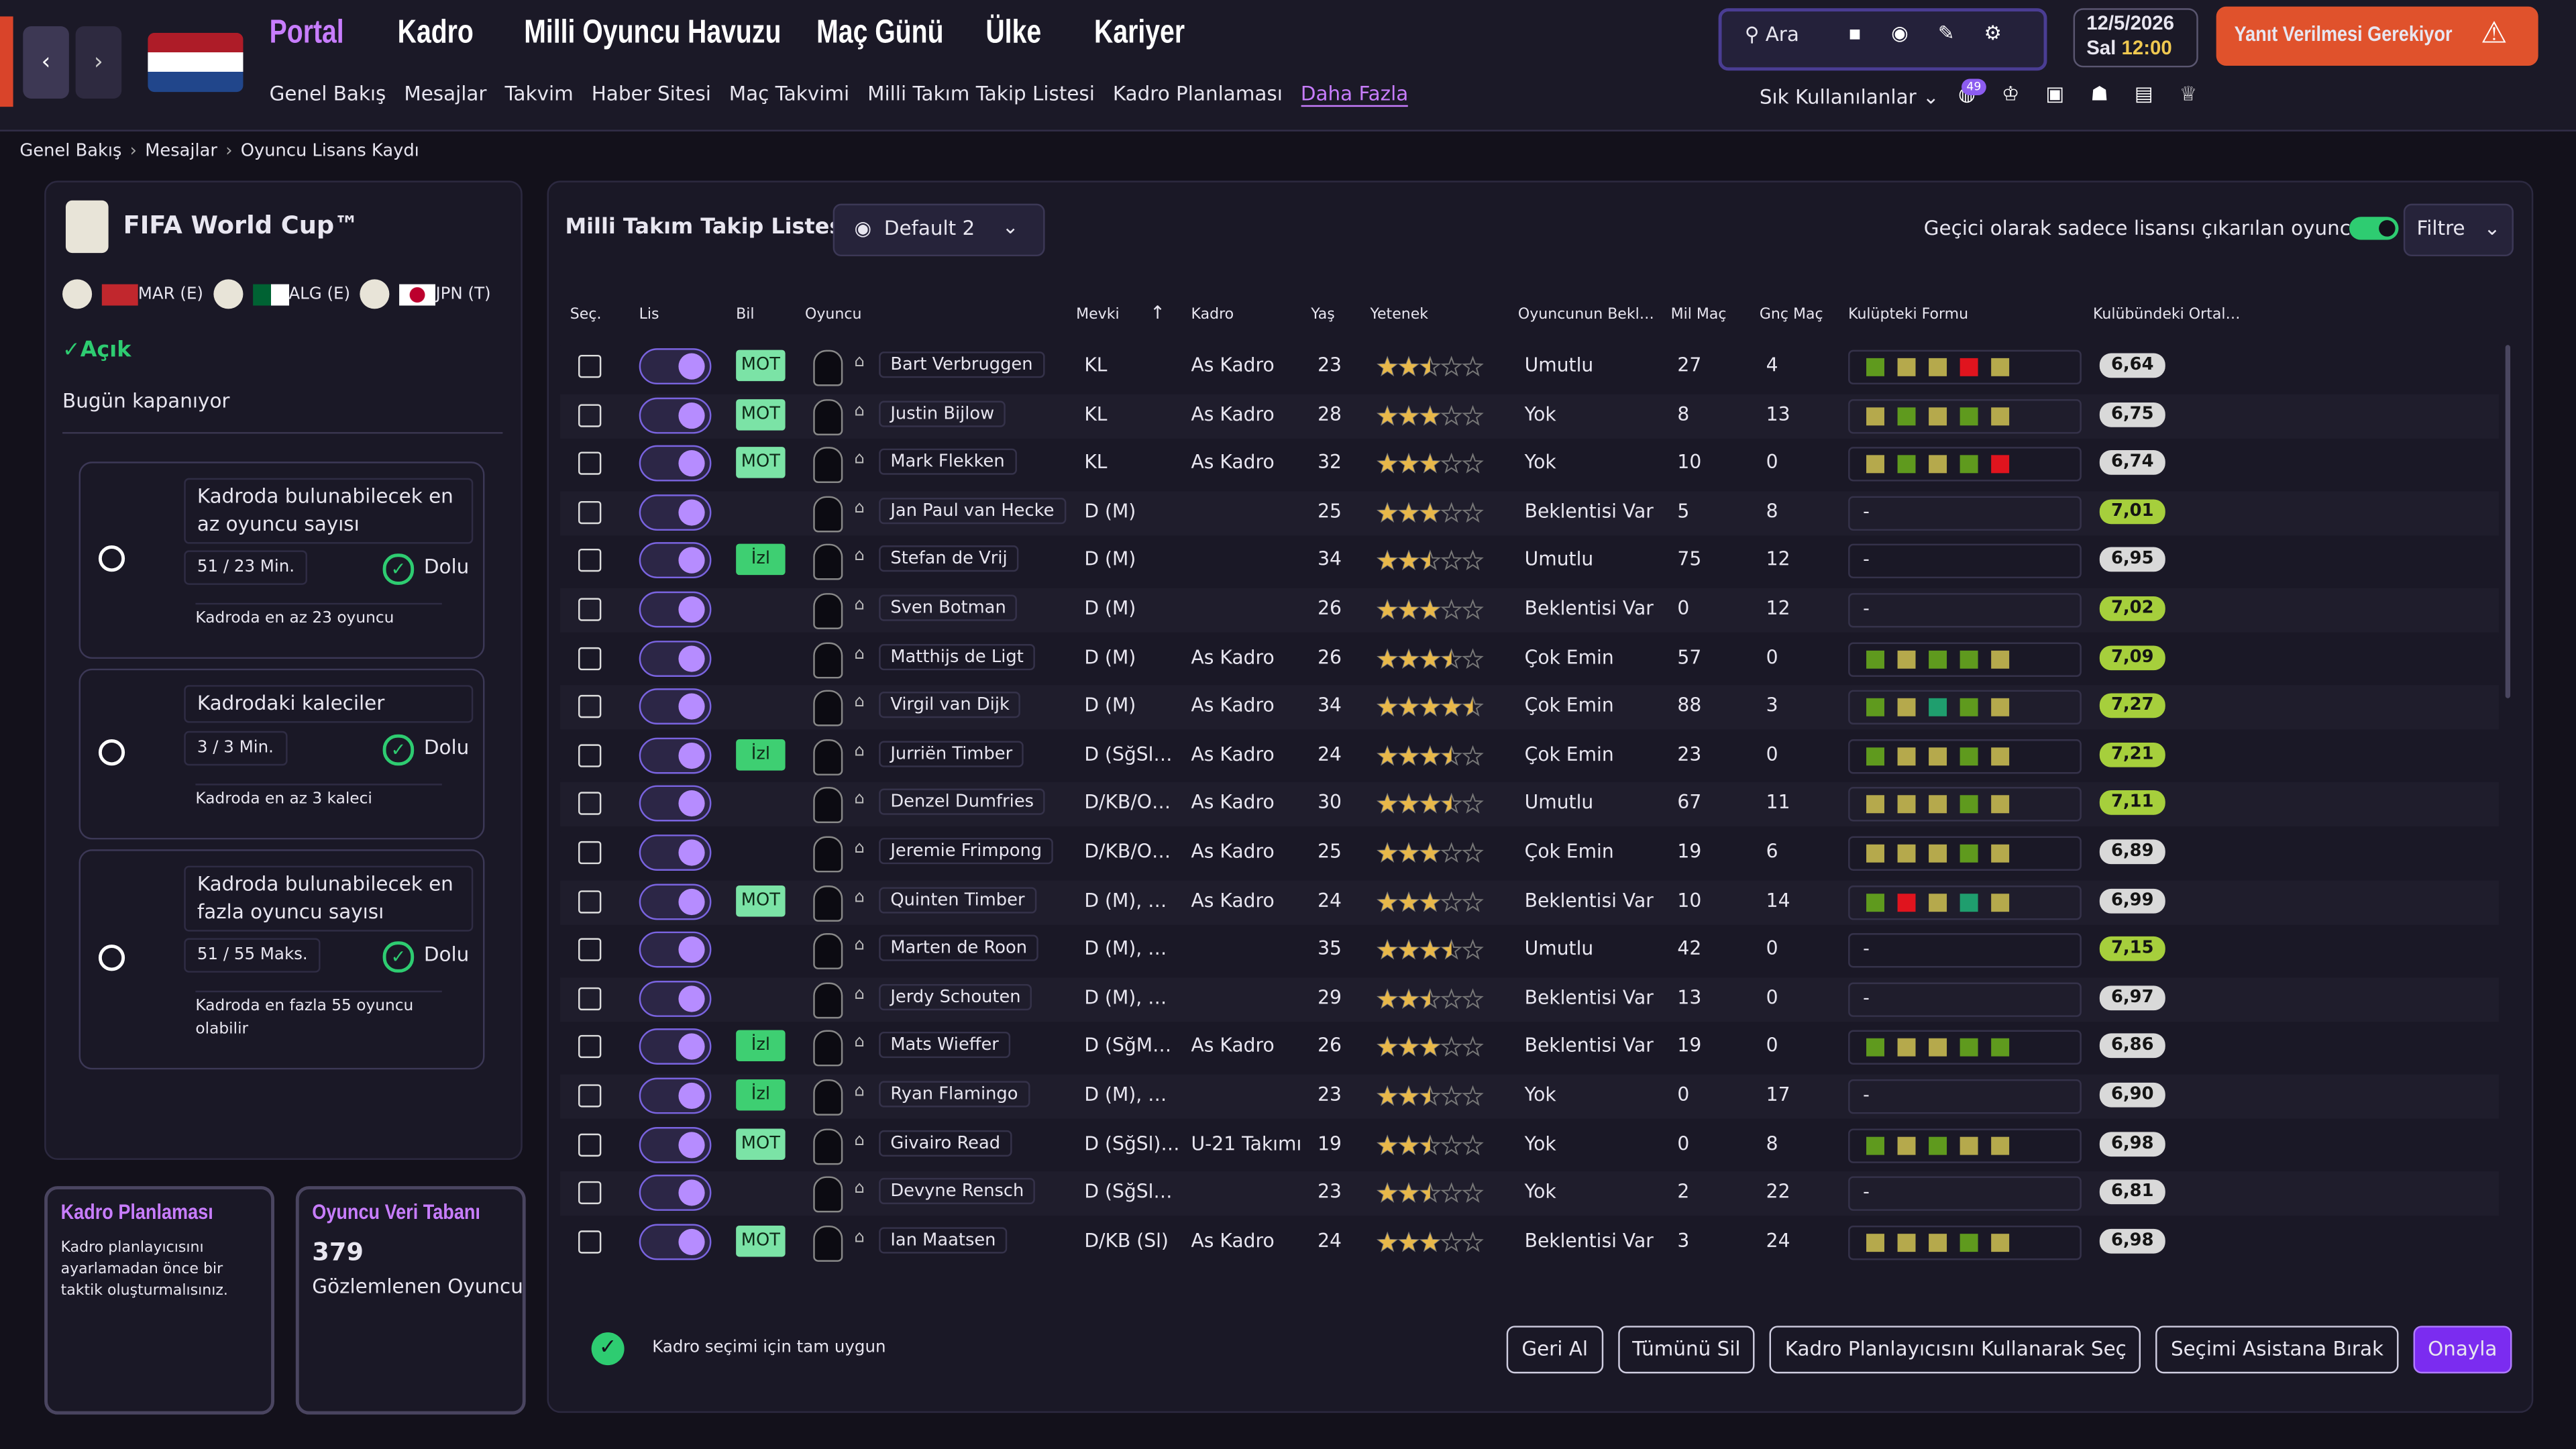 Image resolution: width=2576 pixels, height=1449 pixels. Describe the element at coordinates (1686, 1350) in the screenshot. I see `footer-button: Tümünü Sil` at that location.